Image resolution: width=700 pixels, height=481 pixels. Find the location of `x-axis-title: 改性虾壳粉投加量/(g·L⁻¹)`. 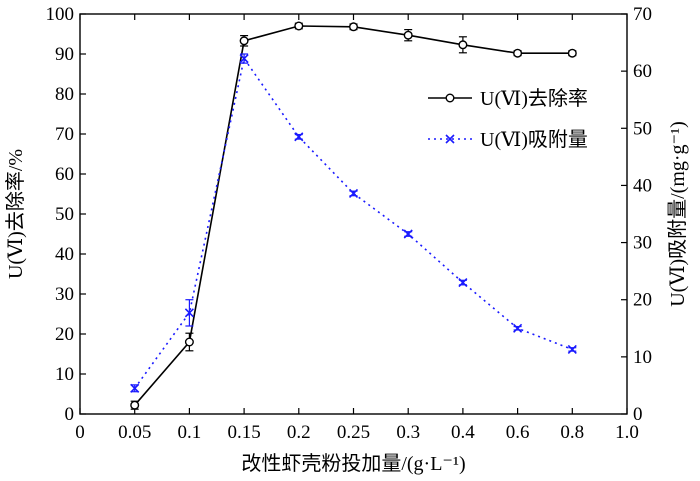

x-axis-title: 改性虾壳粉投加量/(g·L⁻¹) is located at coordinates (353, 463).